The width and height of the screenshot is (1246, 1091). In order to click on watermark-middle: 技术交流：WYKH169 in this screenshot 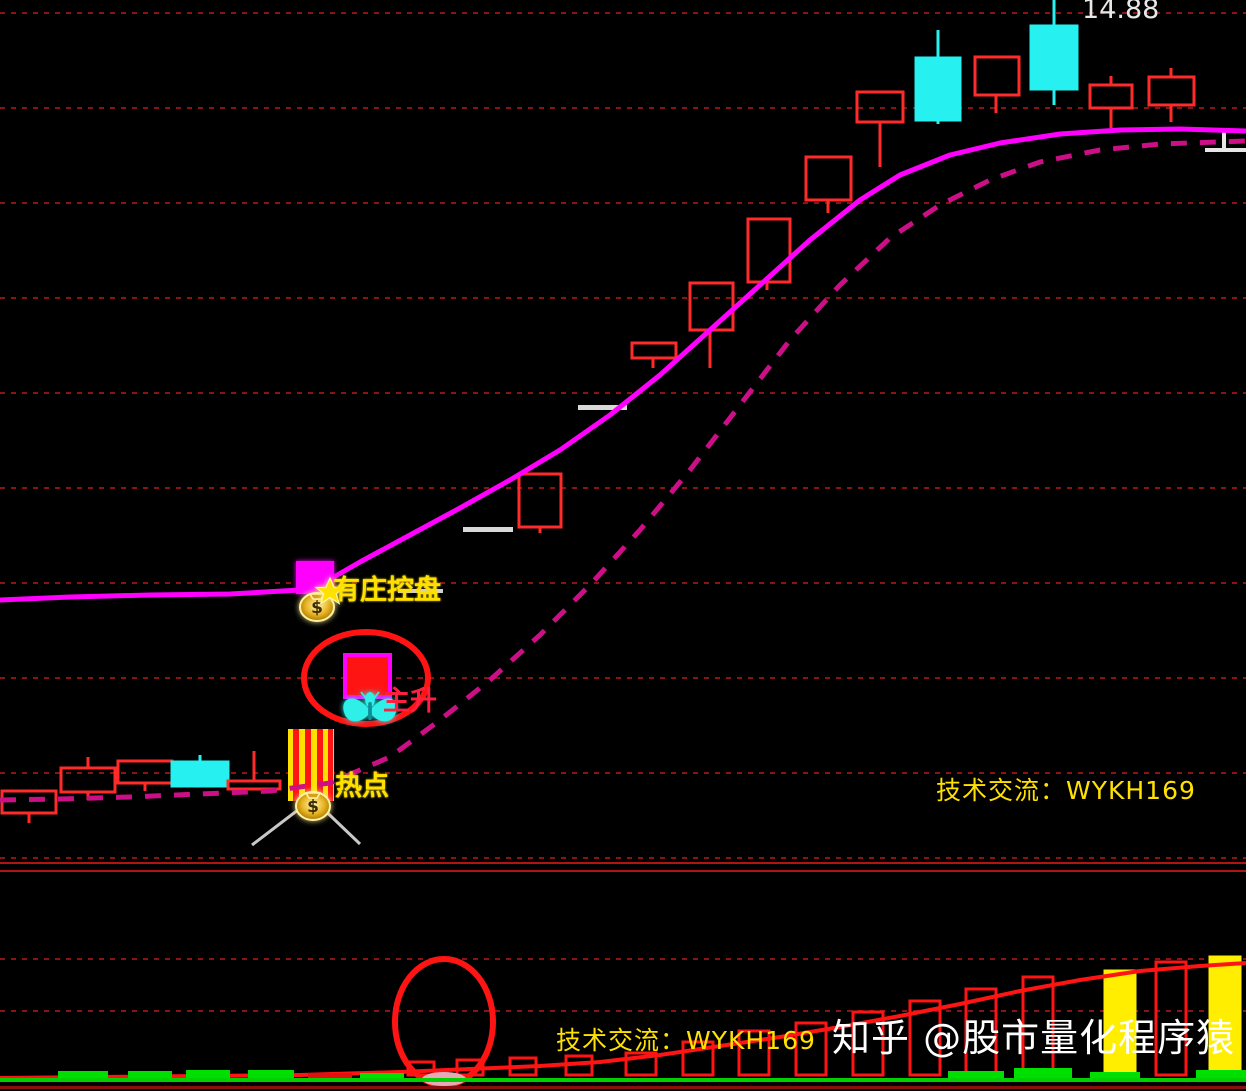, I will do `click(1066, 790)`.